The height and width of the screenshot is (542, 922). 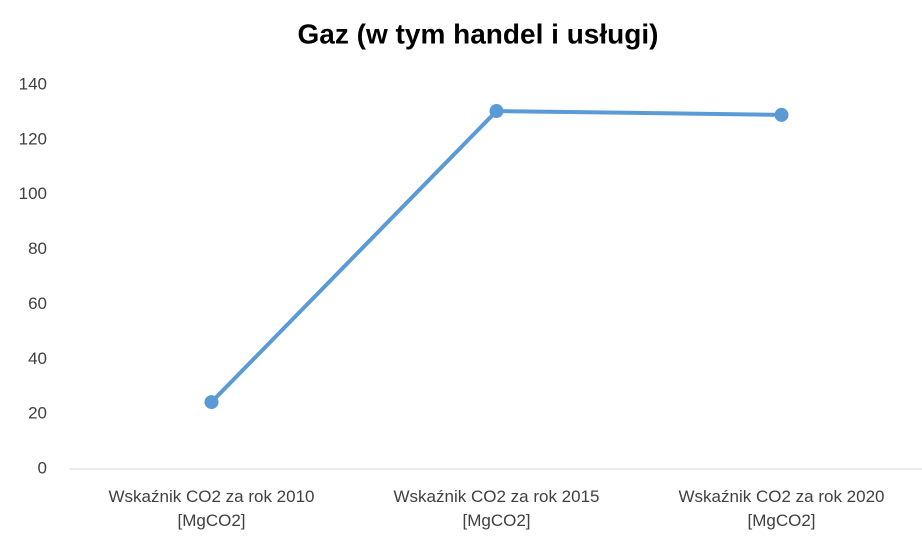 What do you see at coordinates (211, 508) in the screenshot?
I see `x-tick-label: Wskaźnik CO2 za rok 2010 [MgCO2]` at bounding box center [211, 508].